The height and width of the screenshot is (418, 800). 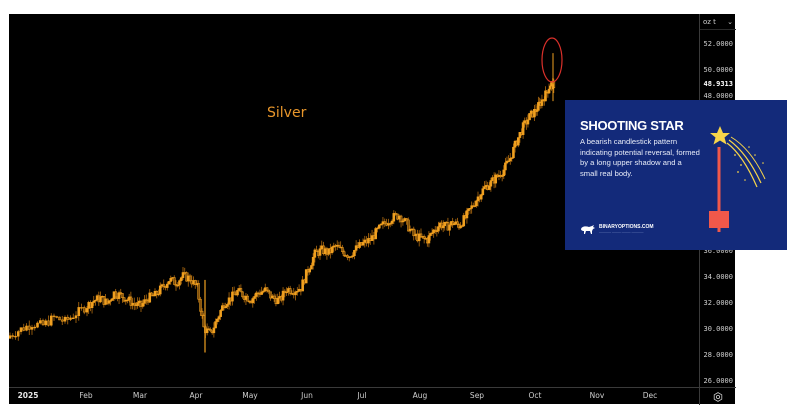 I want to click on time-tick-label: Dec, so click(x=650, y=395).